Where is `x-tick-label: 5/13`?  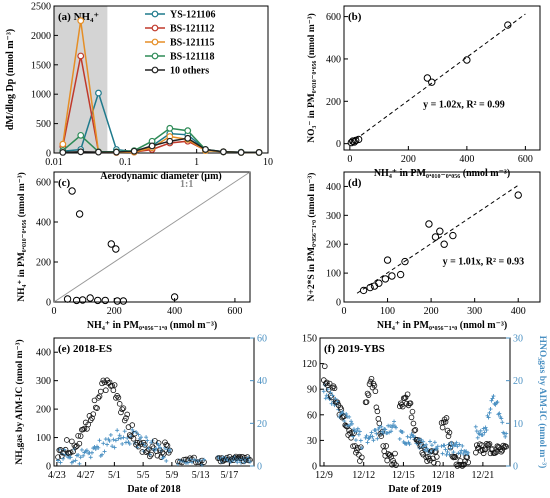
x-tick-label: 5/13 is located at coordinates (201, 475).